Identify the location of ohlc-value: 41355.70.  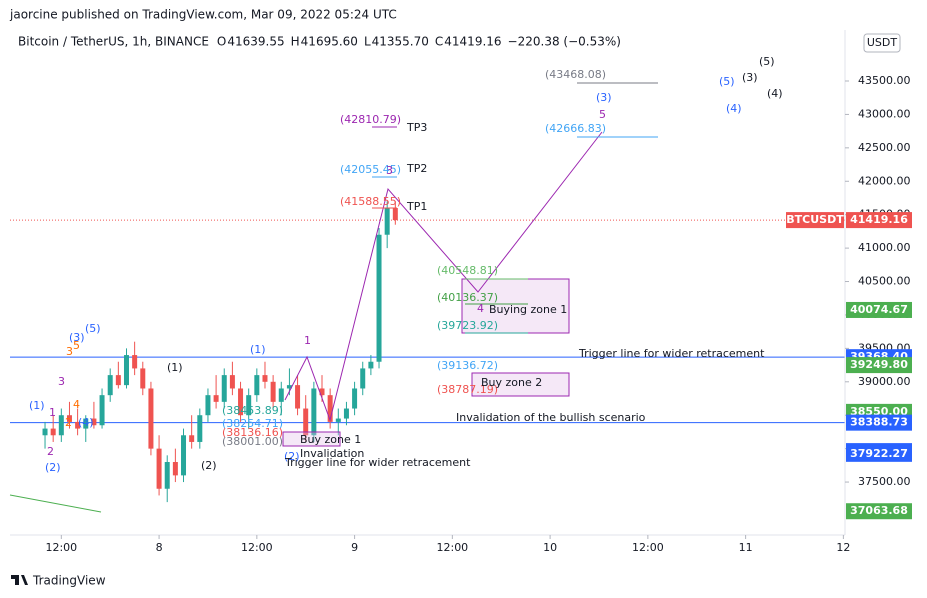
(400, 42).